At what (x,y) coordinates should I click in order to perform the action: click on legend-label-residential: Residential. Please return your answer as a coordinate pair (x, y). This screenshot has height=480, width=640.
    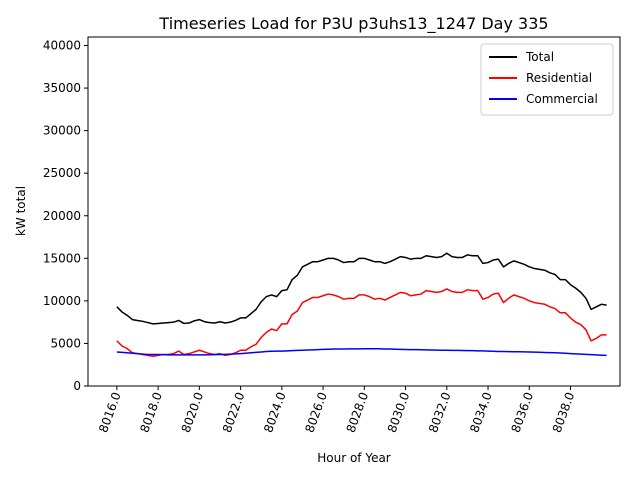
    Looking at the image, I should click on (559, 78).